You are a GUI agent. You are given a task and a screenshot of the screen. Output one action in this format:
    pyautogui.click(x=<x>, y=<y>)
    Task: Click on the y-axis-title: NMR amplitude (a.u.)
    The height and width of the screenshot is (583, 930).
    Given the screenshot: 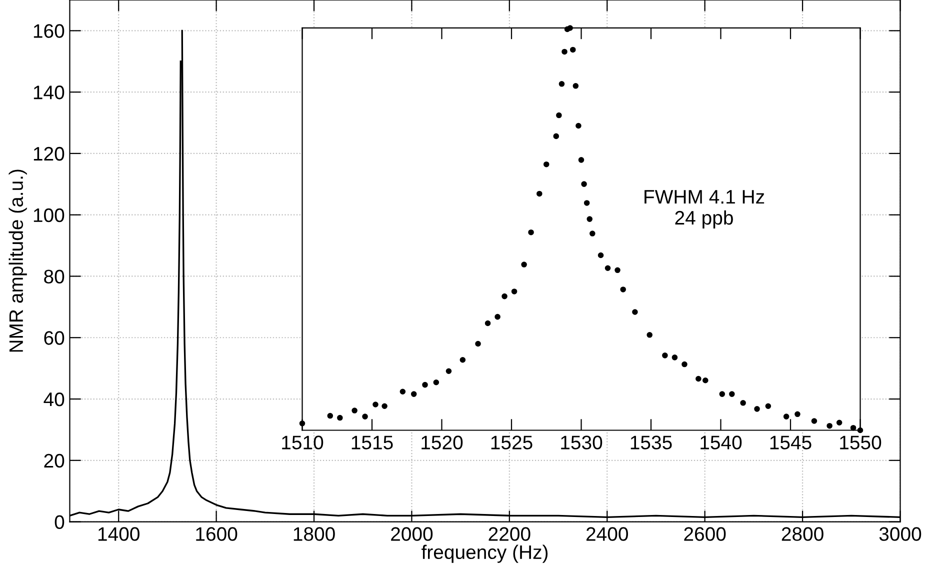 What is the action you would take?
    pyautogui.click(x=17, y=261)
    